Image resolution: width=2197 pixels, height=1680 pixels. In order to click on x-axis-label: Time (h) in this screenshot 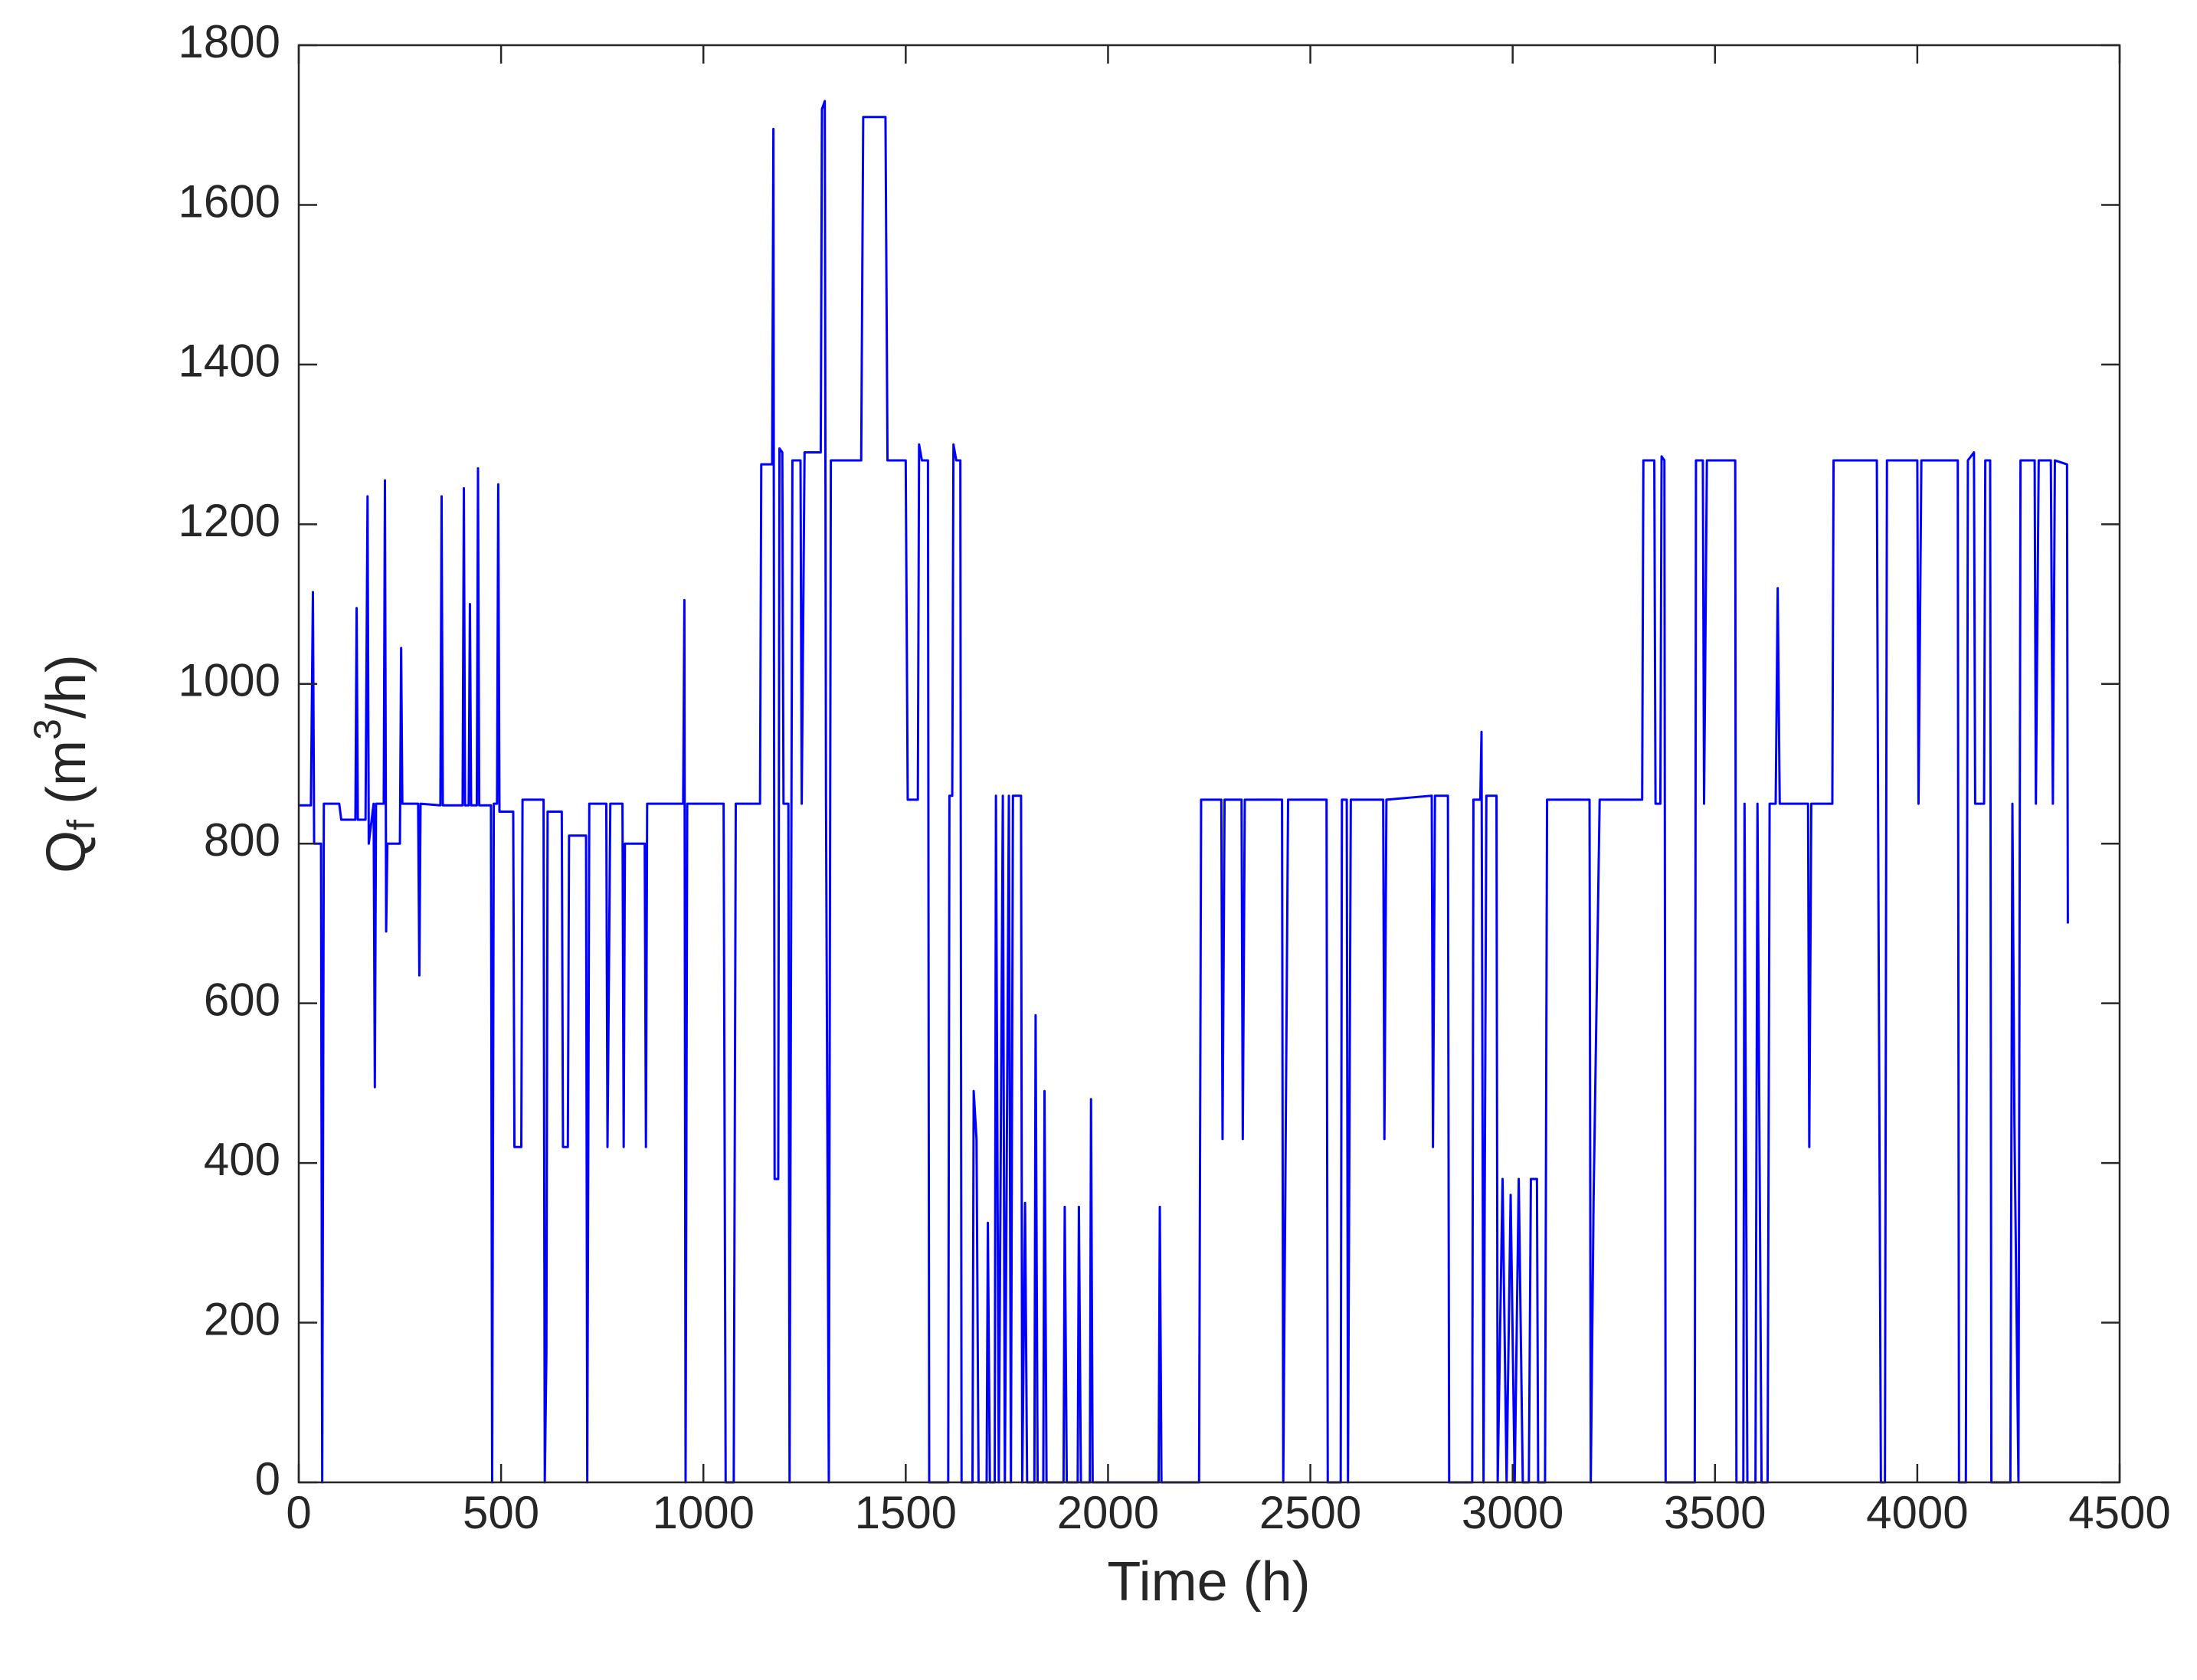, I will do `click(1208, 1582)`.